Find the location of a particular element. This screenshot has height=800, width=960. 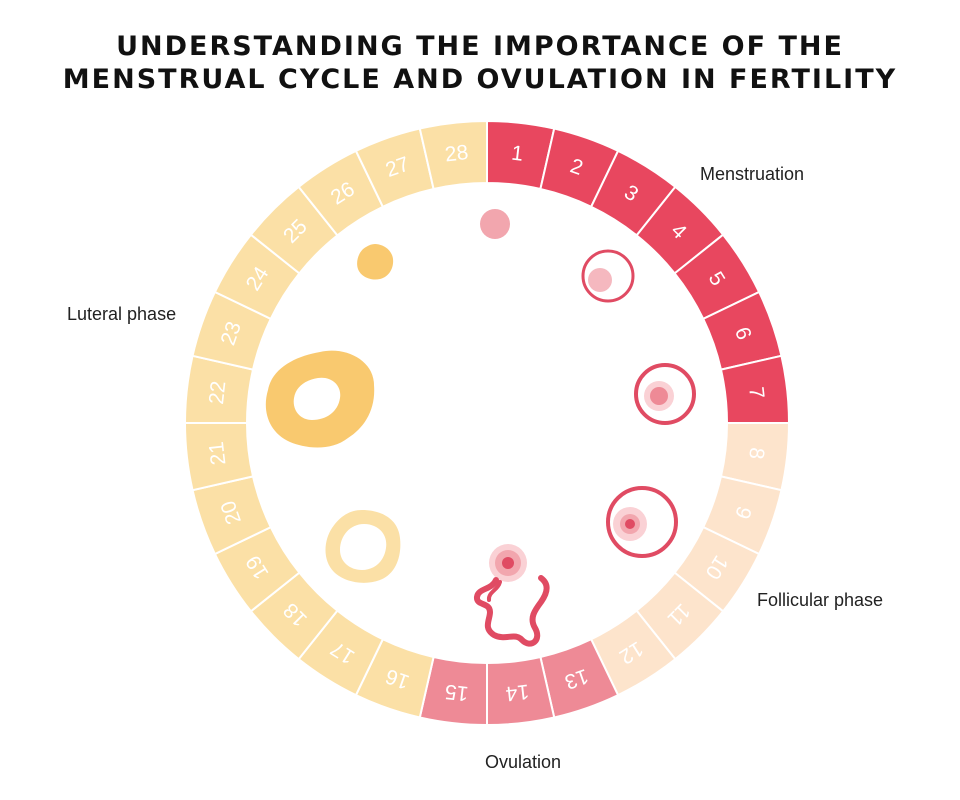

label-follicular: Follicular phase is located at coordinates (820, 600).